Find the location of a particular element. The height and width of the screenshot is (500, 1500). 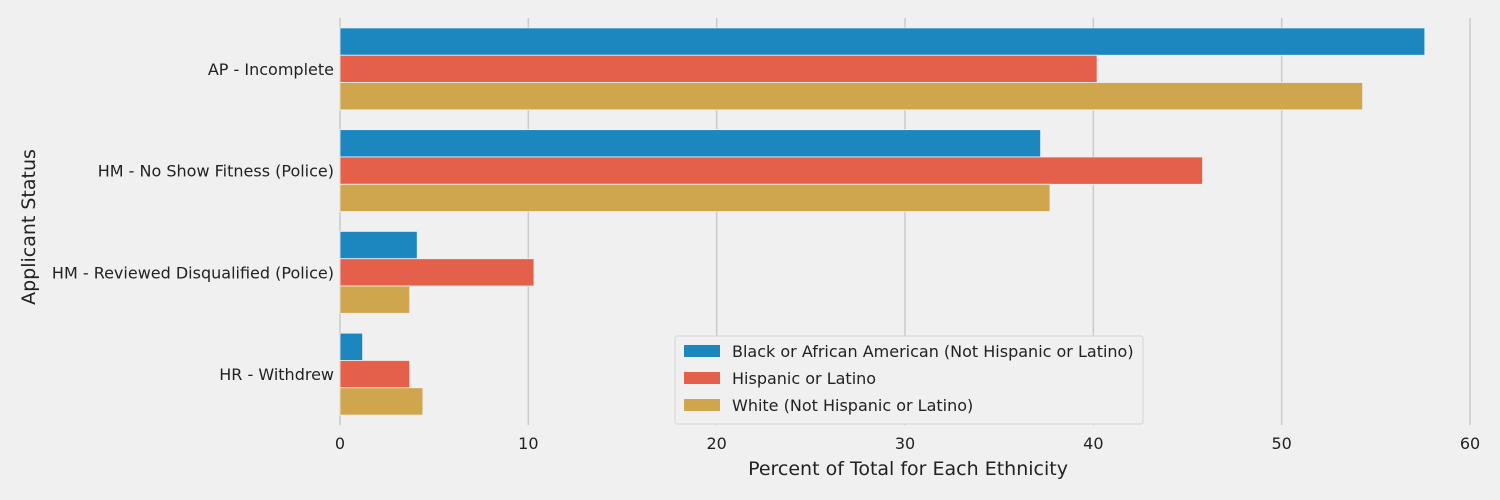

x-tick-label: 30 is located at coordinates (905, 443).